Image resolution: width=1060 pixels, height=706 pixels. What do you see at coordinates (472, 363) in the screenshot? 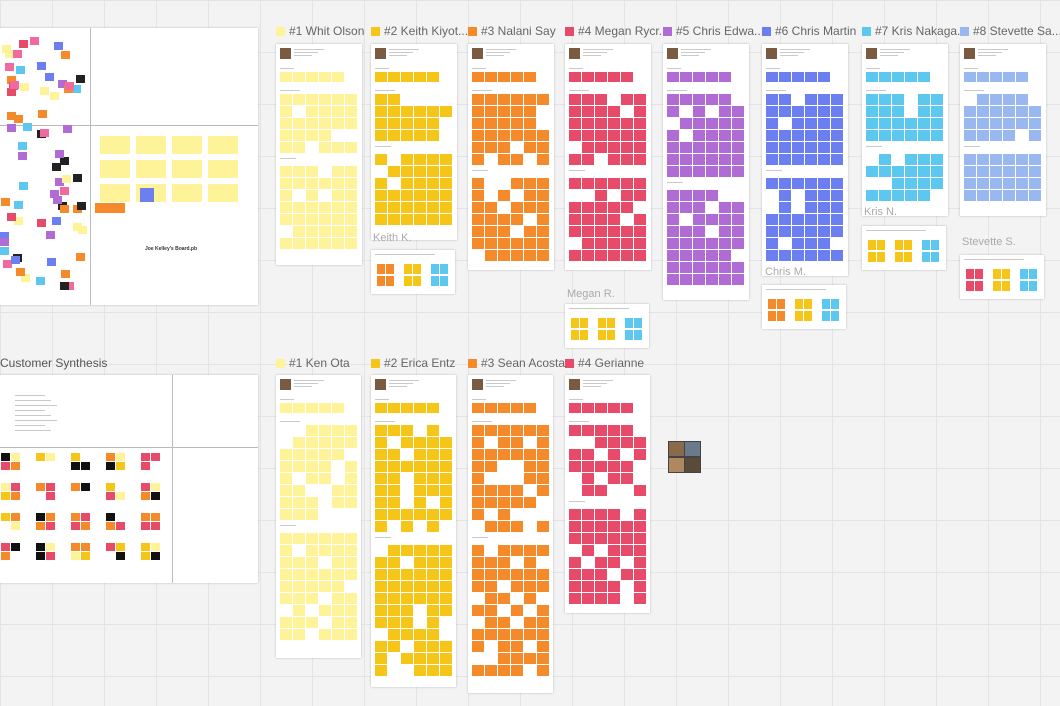
I see `frame-icon` at bounding box center [472, 363].